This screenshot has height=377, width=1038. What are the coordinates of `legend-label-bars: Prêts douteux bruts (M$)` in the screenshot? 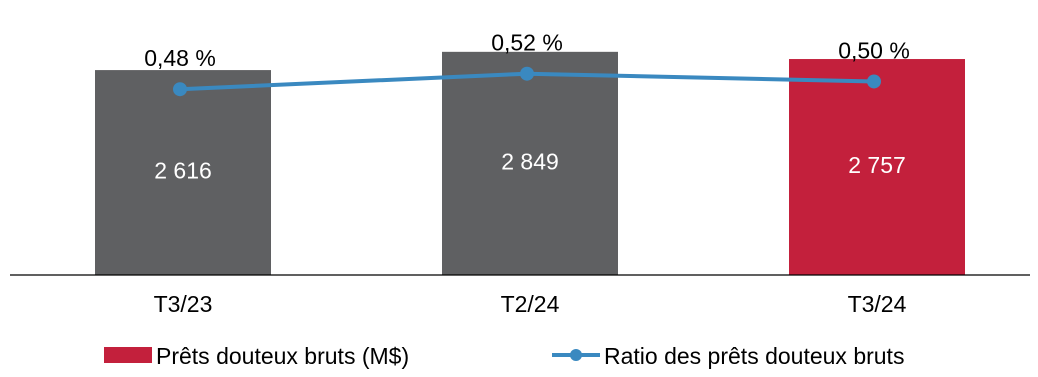 It's located at (282, 356).